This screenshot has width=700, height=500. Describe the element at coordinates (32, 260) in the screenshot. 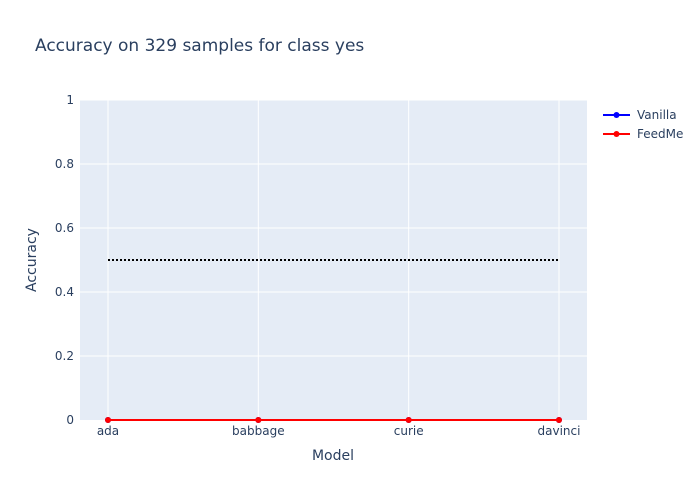

I see `y-axis-title: Accuracy` at that location.